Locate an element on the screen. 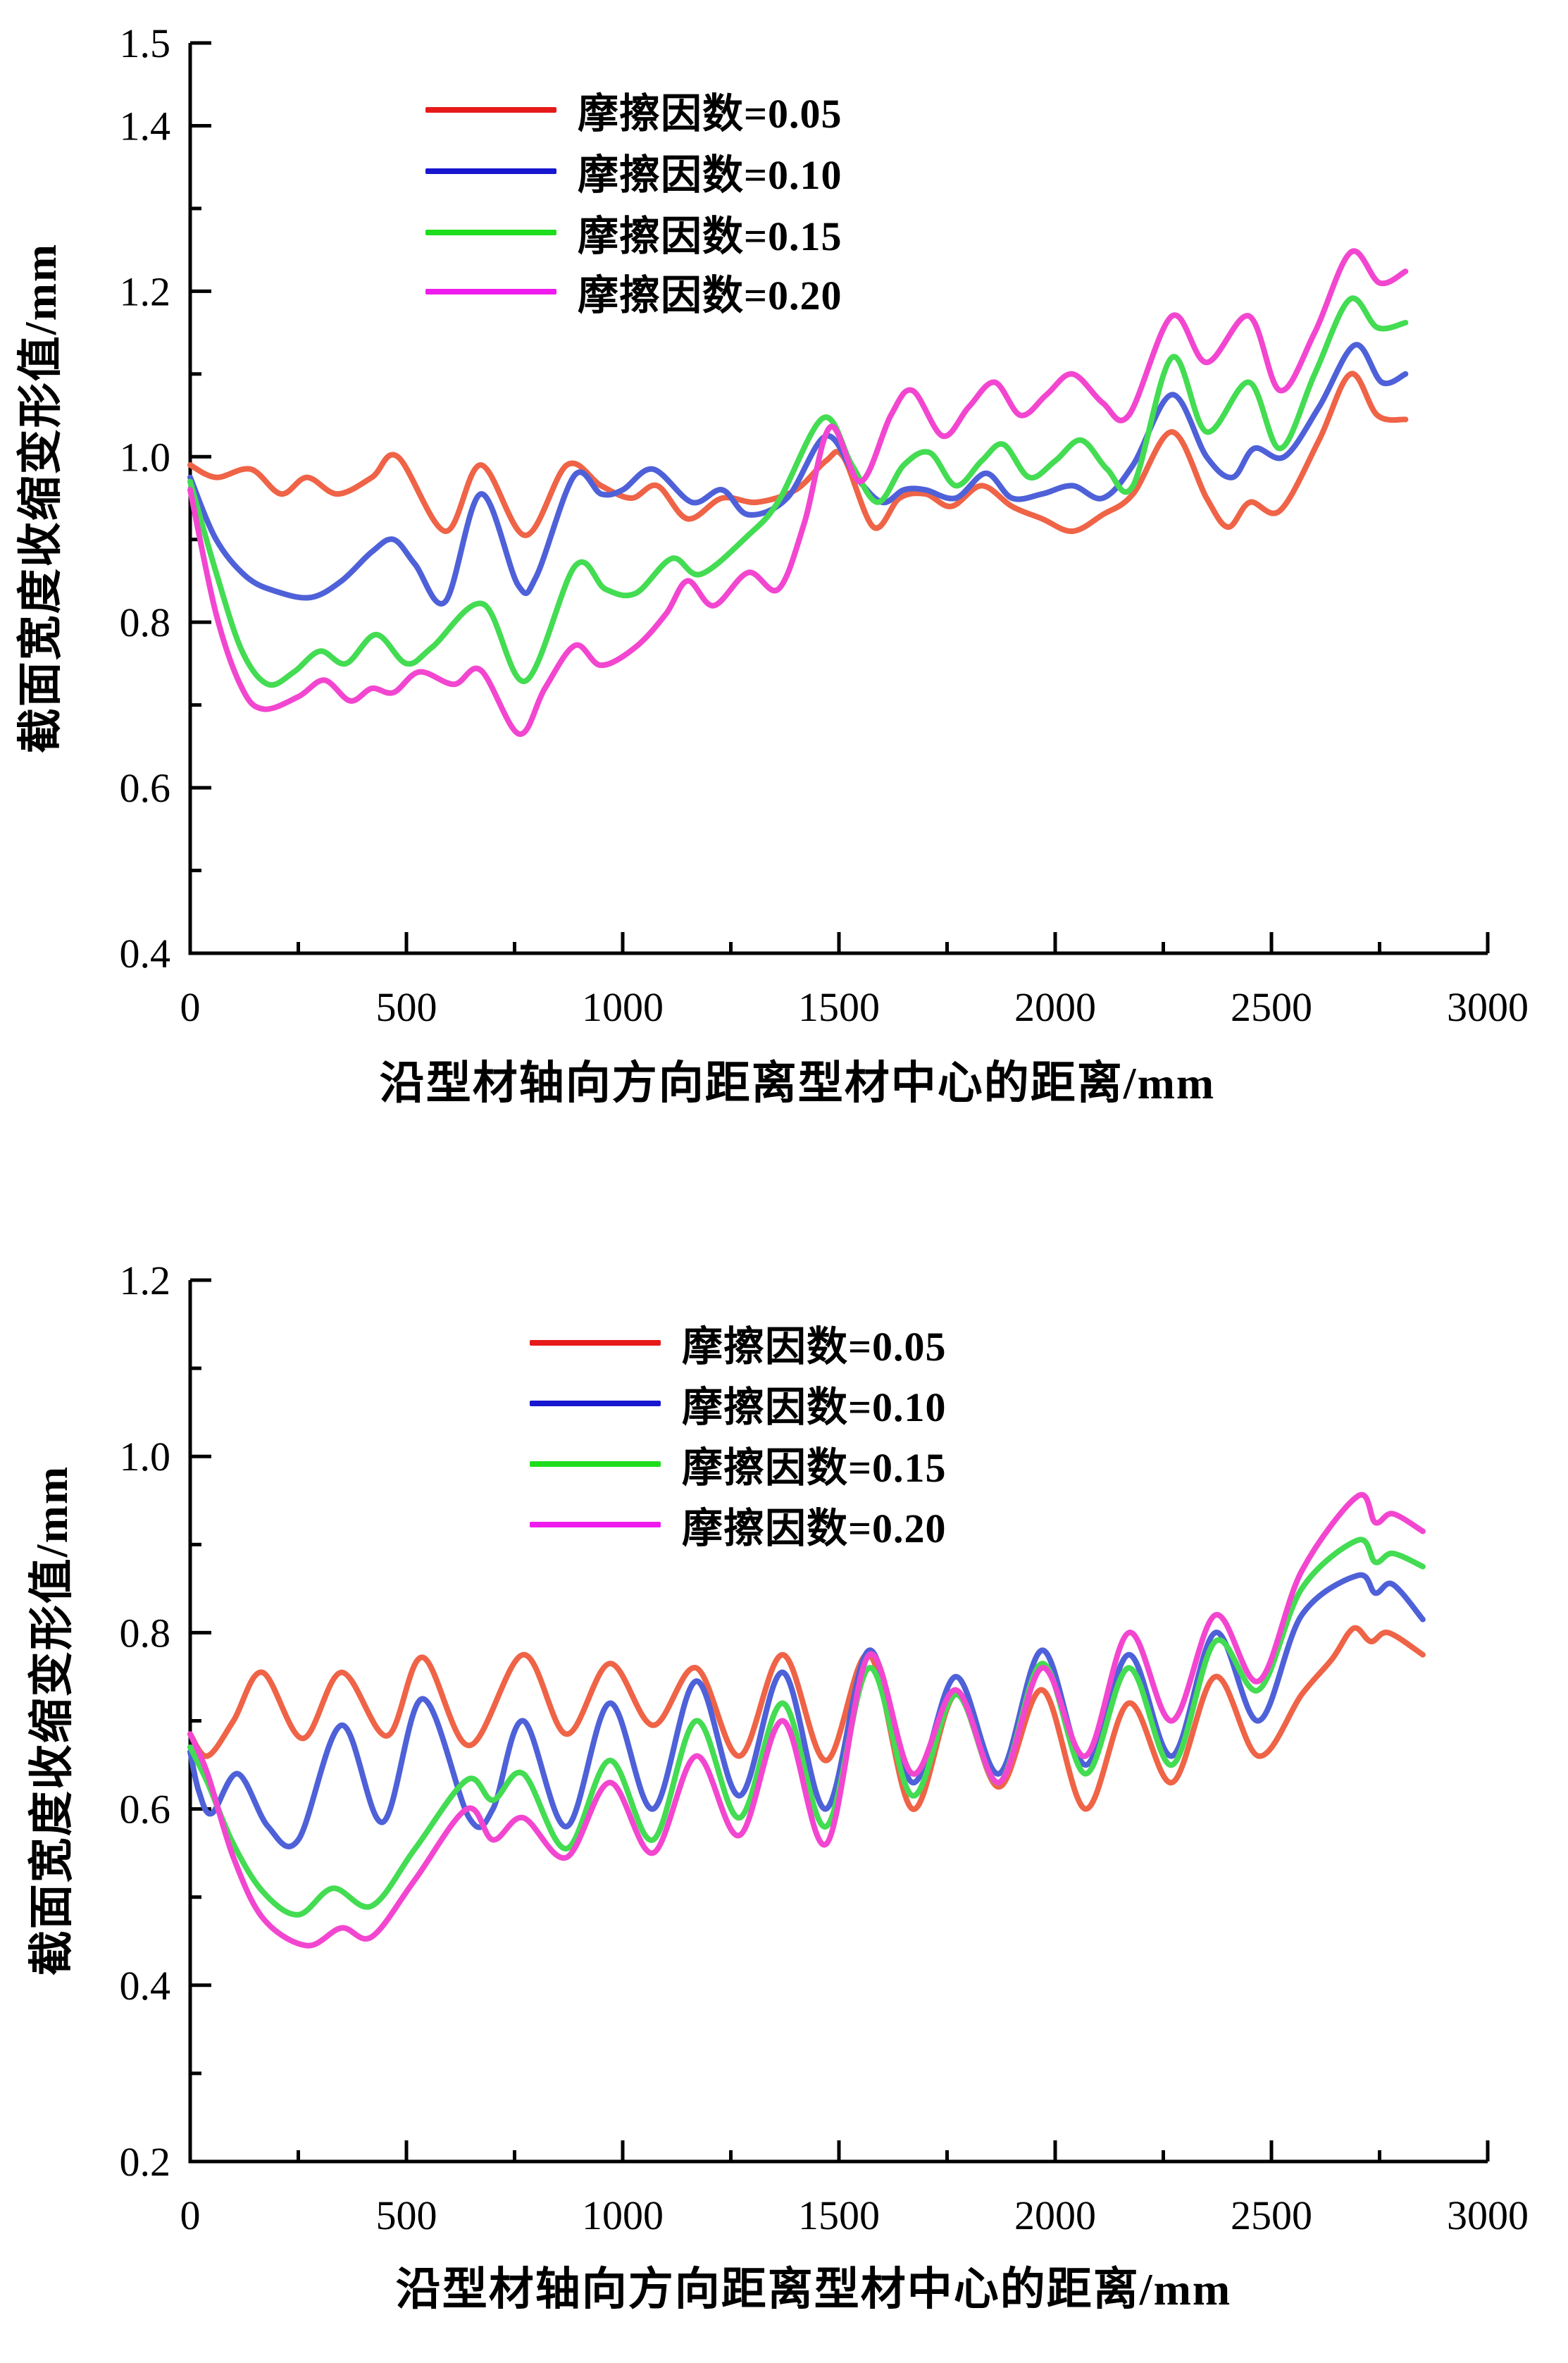 The height and width of the screenshot is (2363, 1568). y-axis-title-bottom: 截面宽度收缩变形值/mm is located at coordinates (52, 1720).